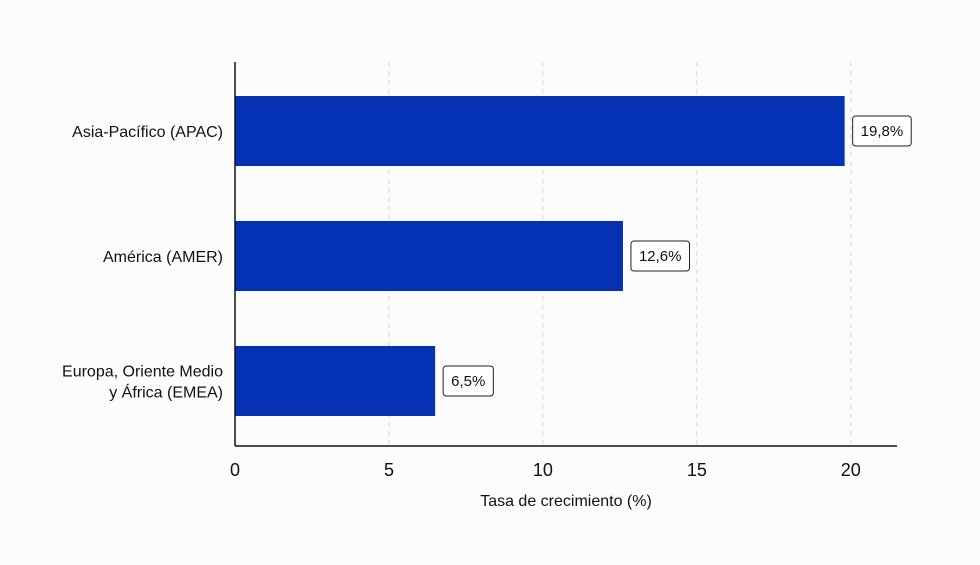  I want to click on x-tick-label: 5, so click(389, 470).